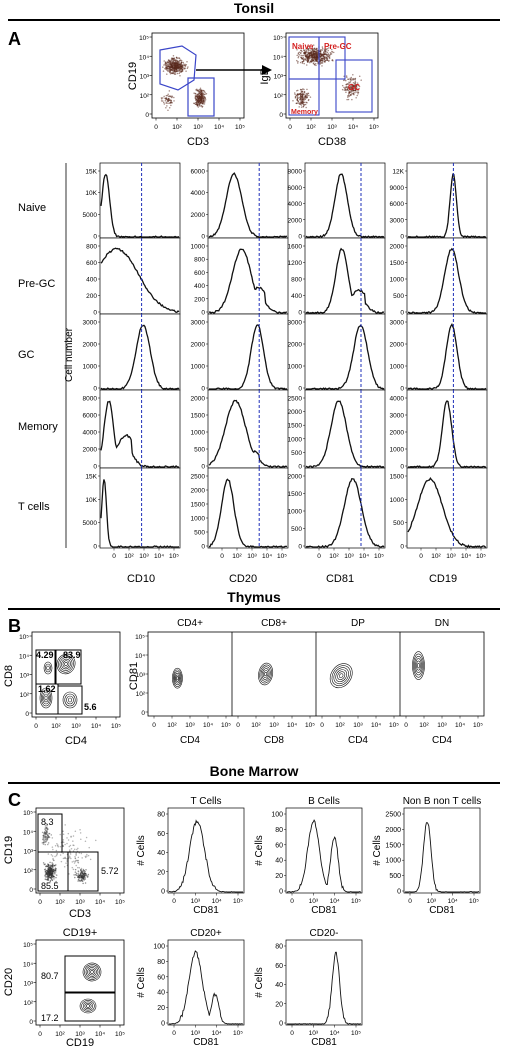 The height and width of the screenshot is (1049, 508). What do you see at coordinates (80, 914) in the screenshot?
I see `x-axis-label: CD3` at bounding box center [80, 914].